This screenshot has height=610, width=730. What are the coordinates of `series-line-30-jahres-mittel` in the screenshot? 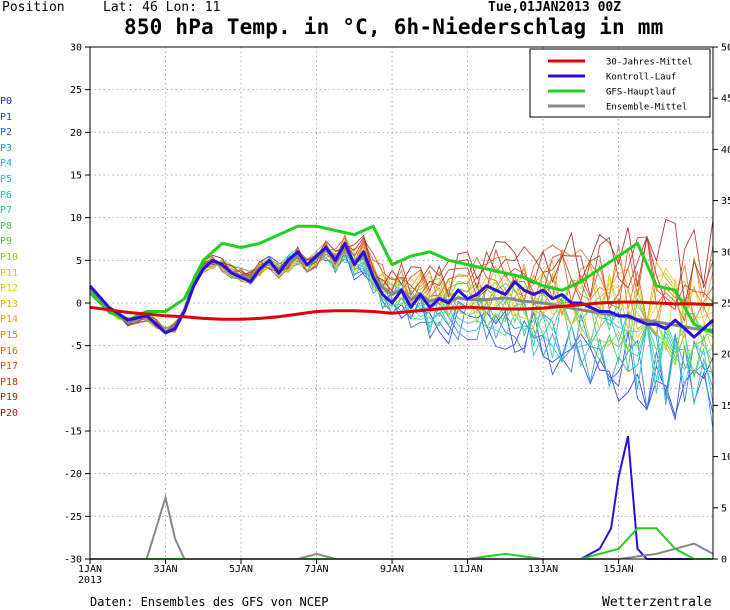 It's located at (401, 310).